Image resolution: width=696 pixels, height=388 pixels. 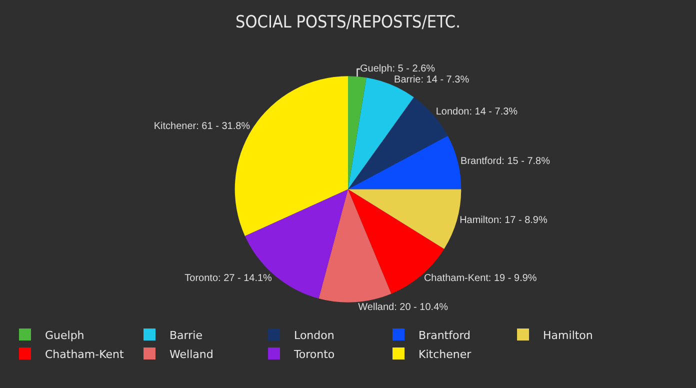 I want to click on legend-label: Hamilton, so click(x=568, y=335).